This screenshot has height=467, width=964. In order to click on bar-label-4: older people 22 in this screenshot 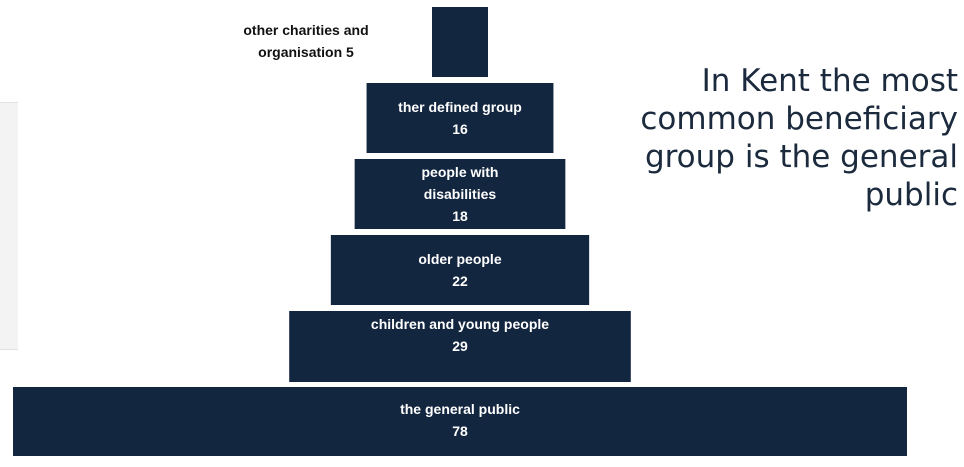, I will do `click(460, 283)`.